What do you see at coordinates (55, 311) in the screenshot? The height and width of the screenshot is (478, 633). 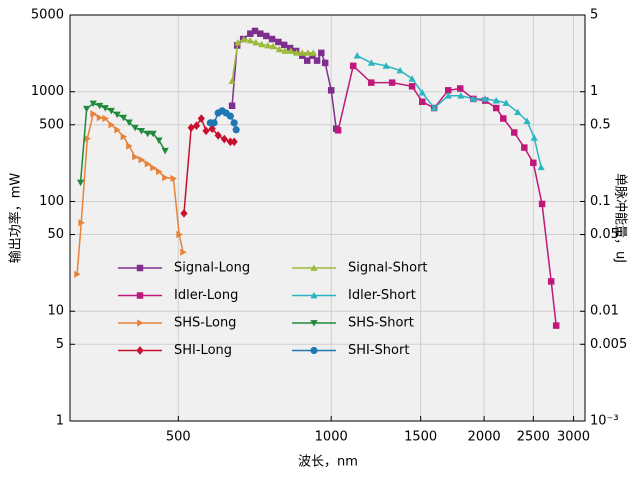 I see `y-tick-label: 10` at bounding box center [55, 311].